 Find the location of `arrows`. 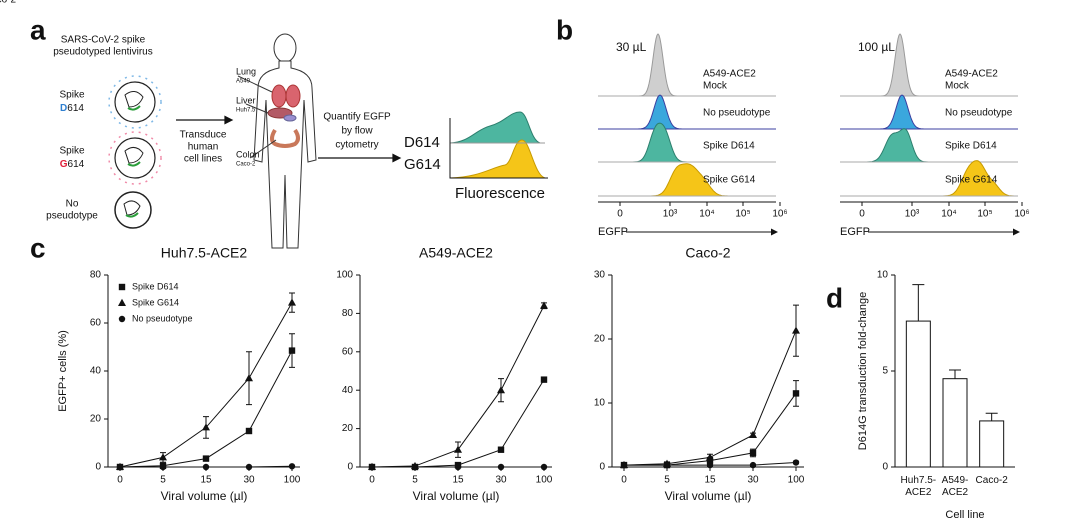

arrows is located at coordinates (289, 139).